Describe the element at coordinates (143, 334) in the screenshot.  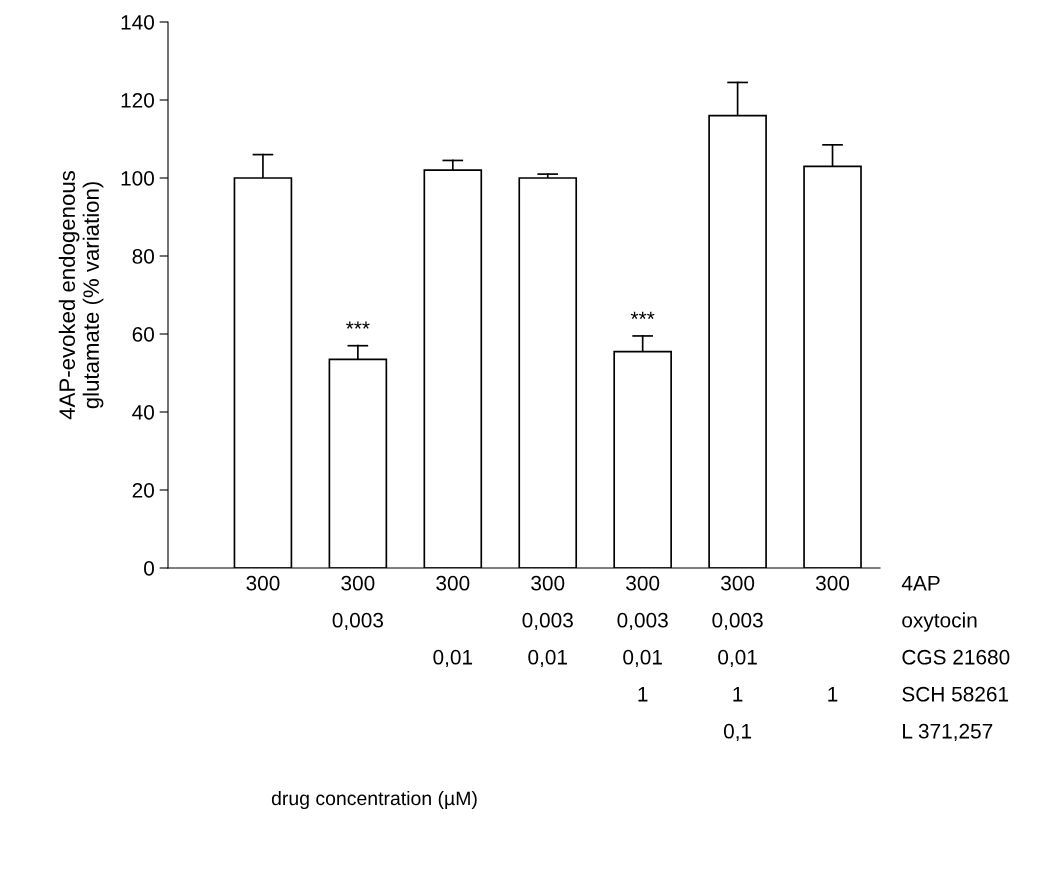
I see `y-tick-label: 60` at that location.